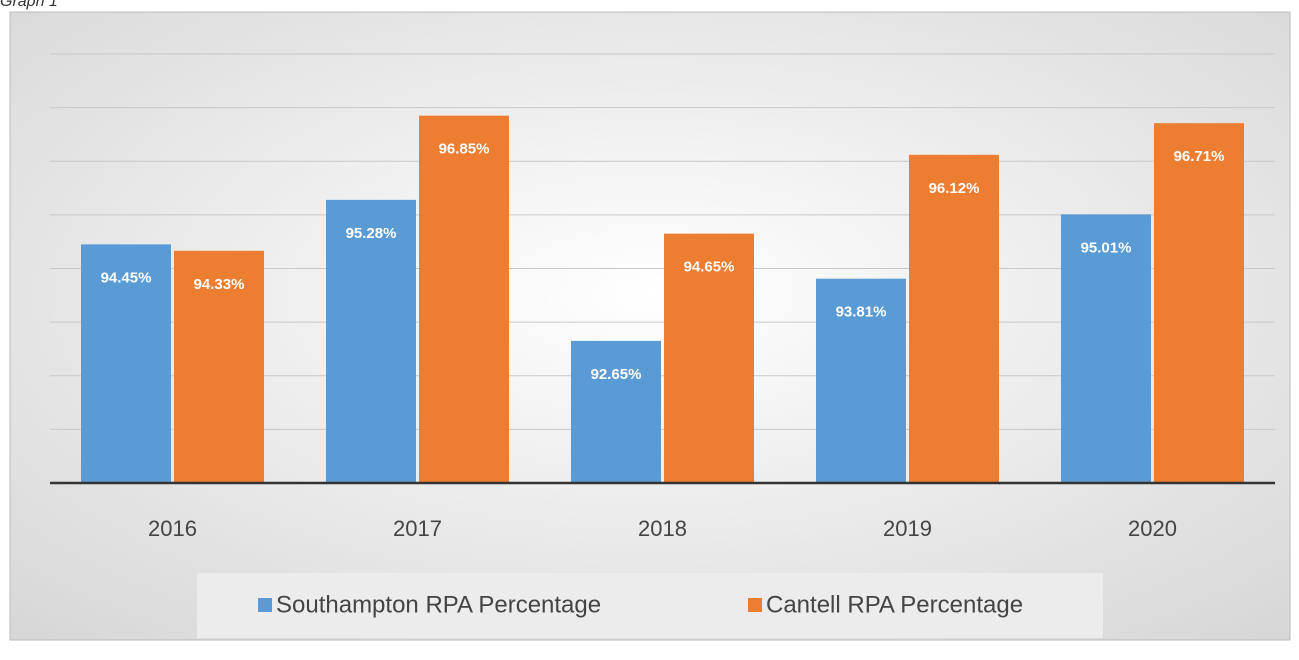  Describe the element at coordinates (1106, 247) in the screenshot. I see `data-label: 95.01%` at that location.